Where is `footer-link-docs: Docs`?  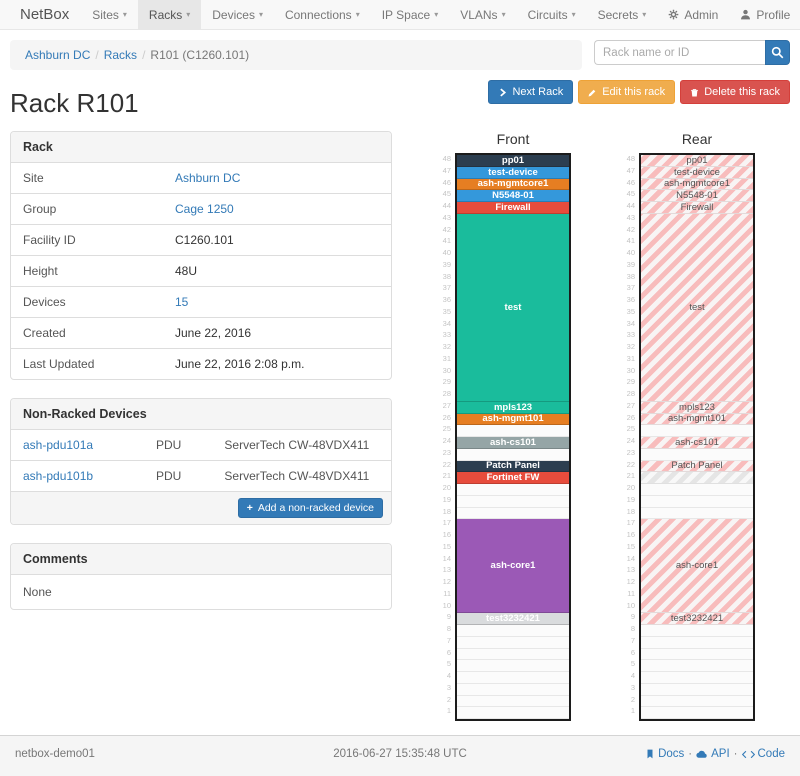
footer-link-docs: Docs is located at coordinates (664, 754).